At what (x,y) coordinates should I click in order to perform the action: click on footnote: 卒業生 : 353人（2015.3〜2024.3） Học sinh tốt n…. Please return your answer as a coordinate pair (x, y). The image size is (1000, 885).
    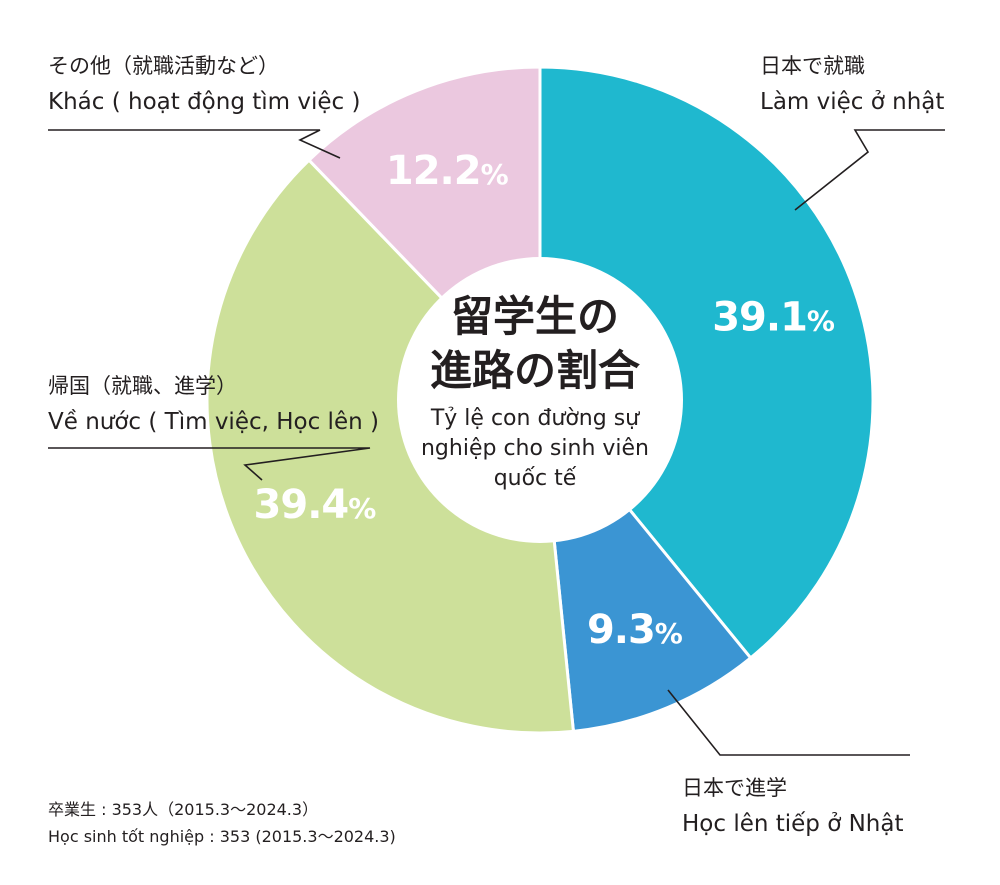
    Looking at the image, I should click on (222, 823).